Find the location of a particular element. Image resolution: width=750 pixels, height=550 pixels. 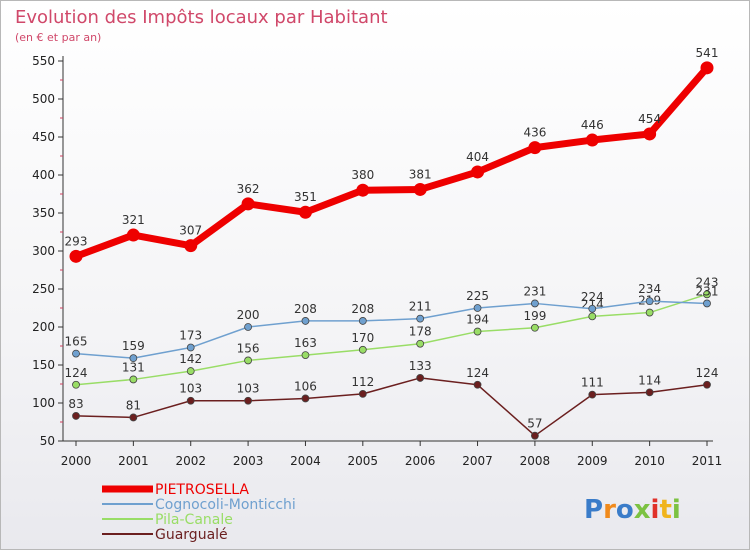

data-label: 103 is located at coordinates (190, 389).